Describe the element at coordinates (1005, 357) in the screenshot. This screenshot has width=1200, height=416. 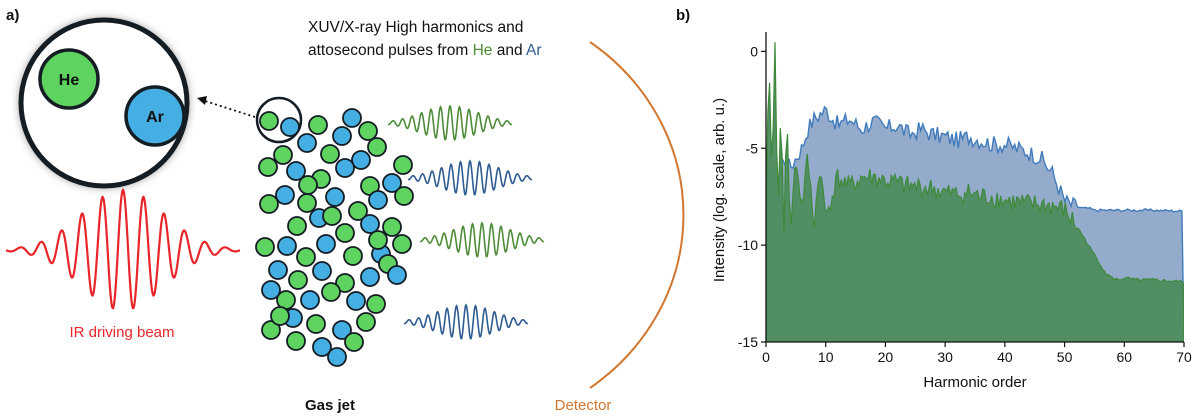
I see `x-tick-label: 40` at that location.